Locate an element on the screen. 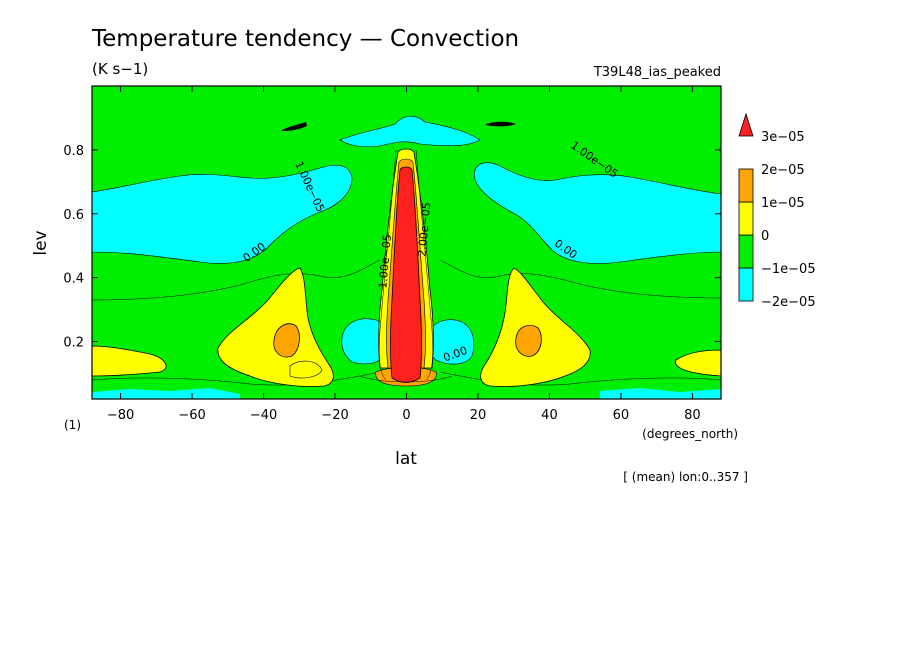 The width and height of the screenshot is (904, 654). cyan-band-north is located at coordinates (597, 213).